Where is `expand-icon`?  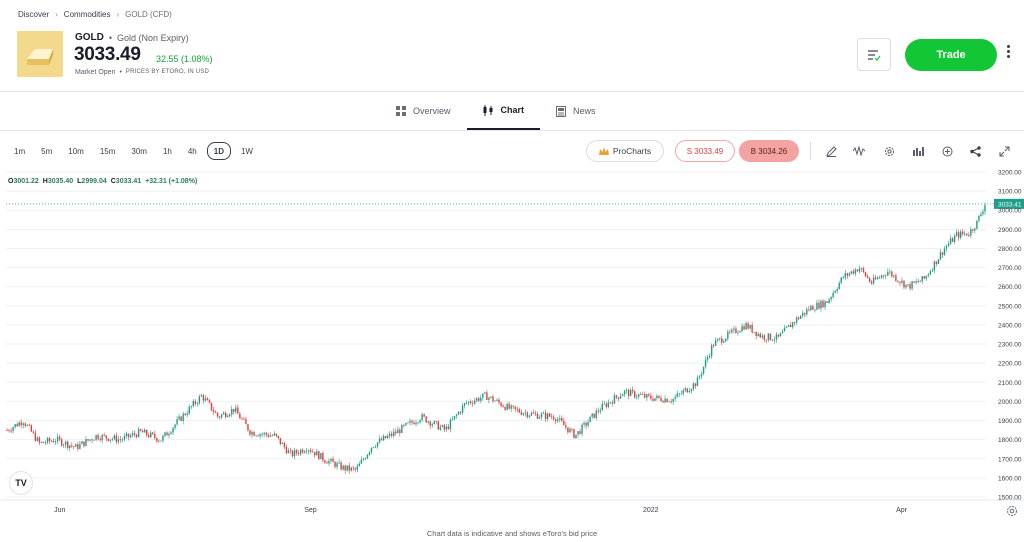 expand-icon is located at coordinates (1004, 151).